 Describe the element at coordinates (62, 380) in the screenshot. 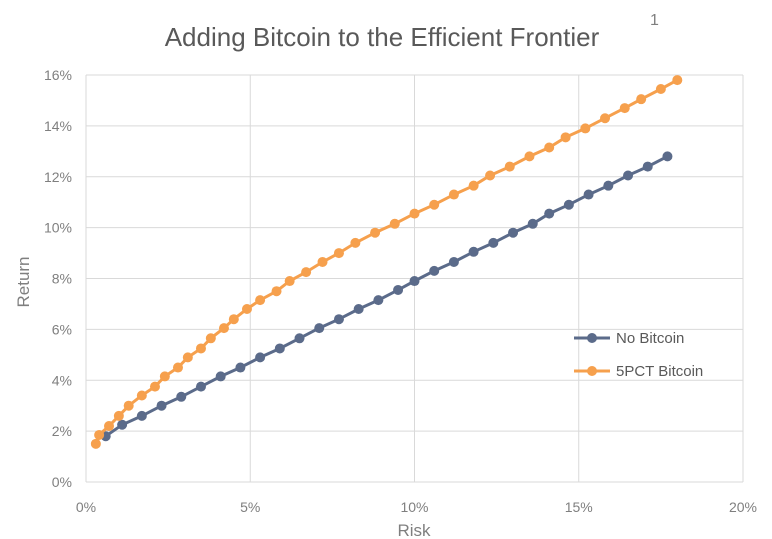

I see `y-tick-label: 4%` at that location.